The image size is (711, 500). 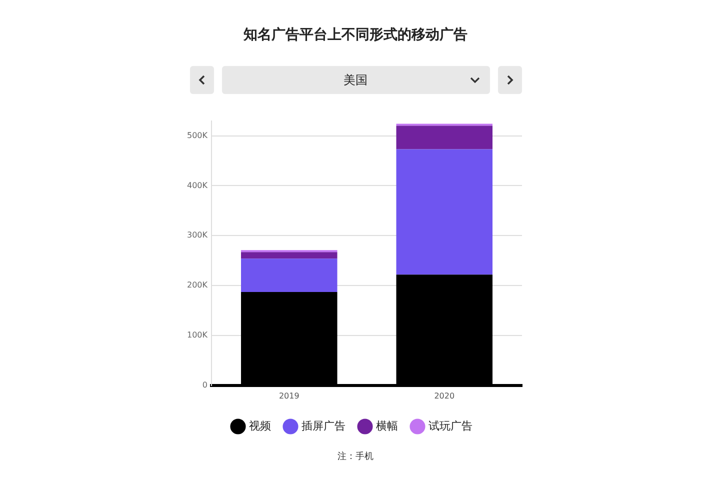 I want to click on legend-label: 试玩广告, so click(x=450, y=425).